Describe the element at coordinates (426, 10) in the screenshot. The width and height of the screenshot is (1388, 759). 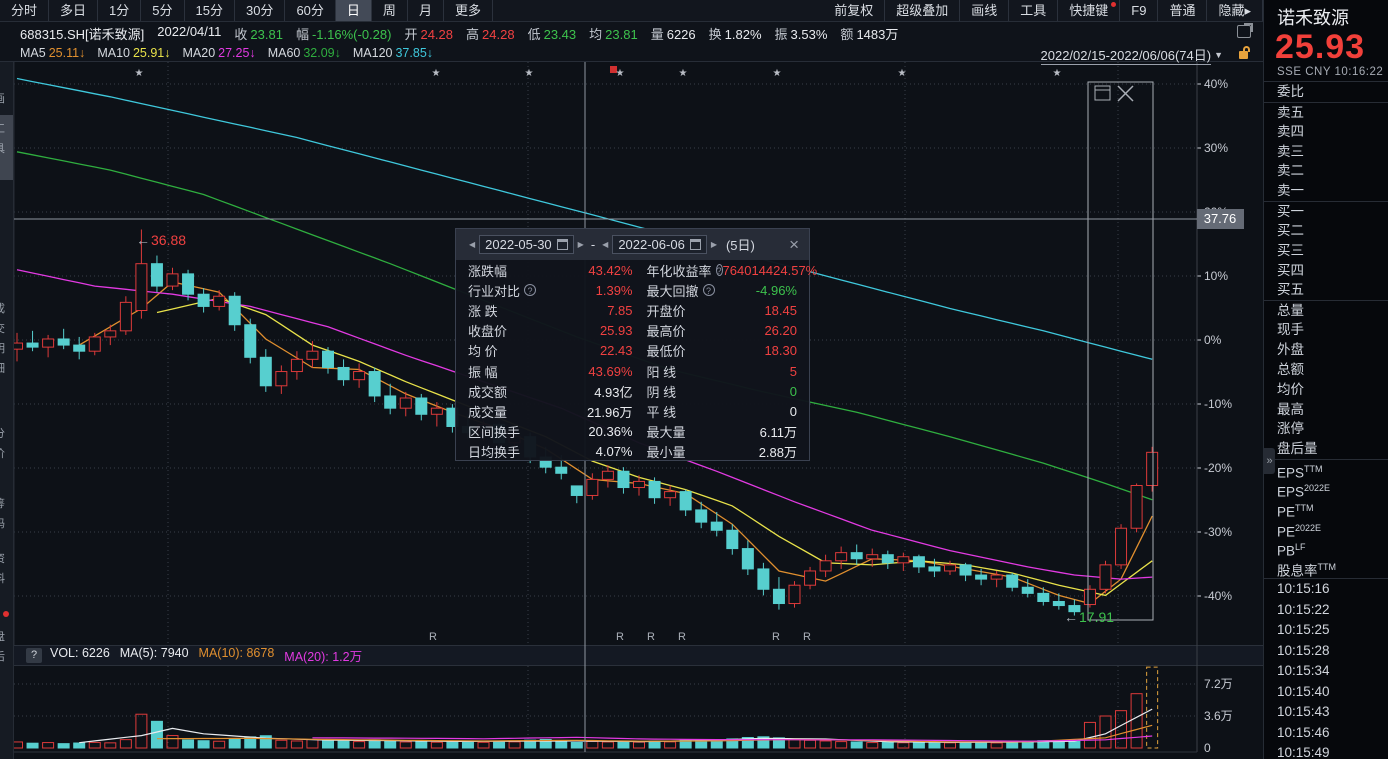
I see `menu-item-月: 月` at that location.